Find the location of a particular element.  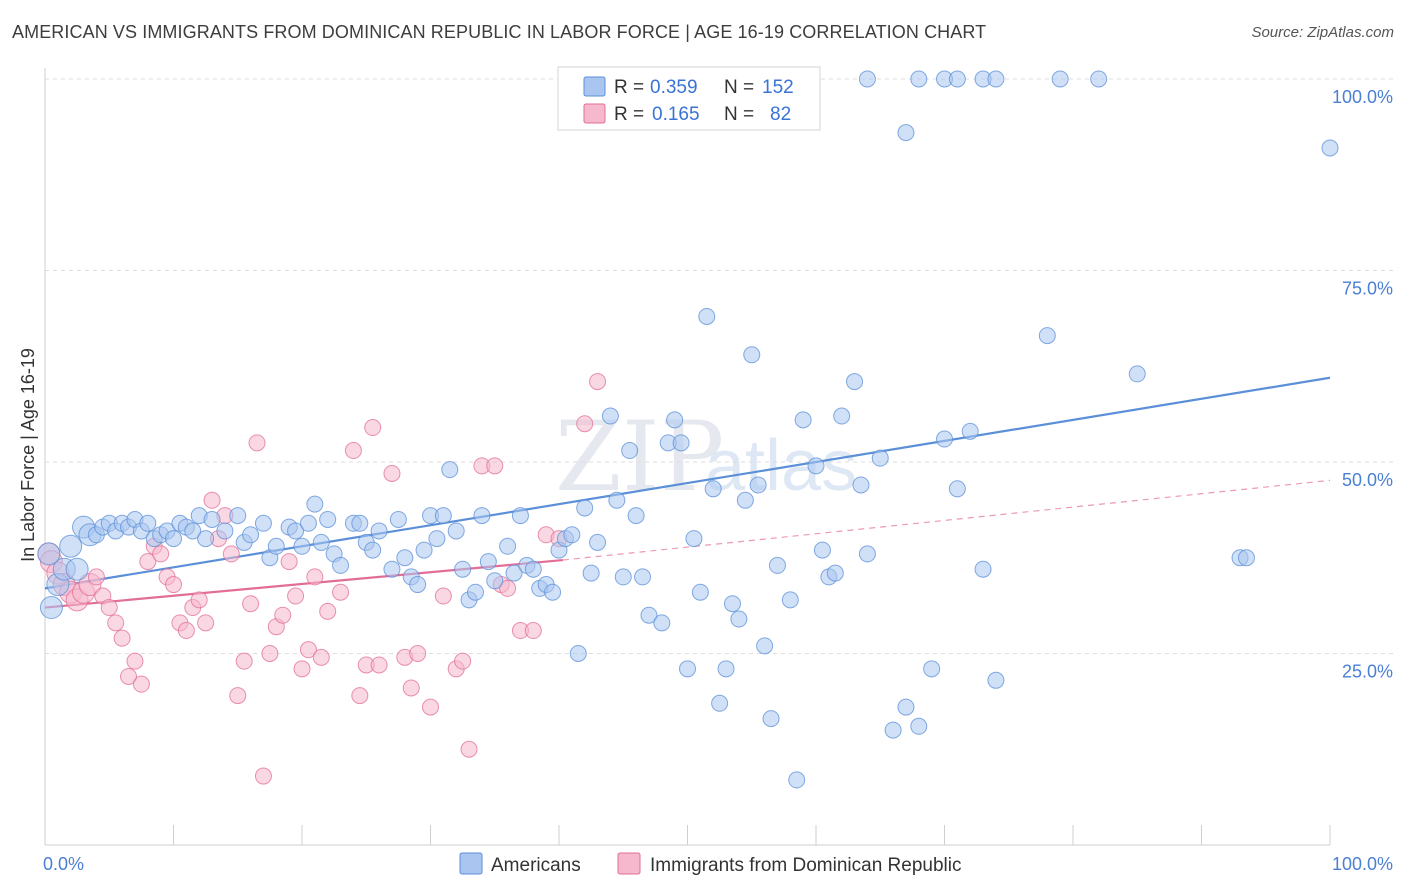

legend-label-americans: Americans is located at coordinates (536, 865).